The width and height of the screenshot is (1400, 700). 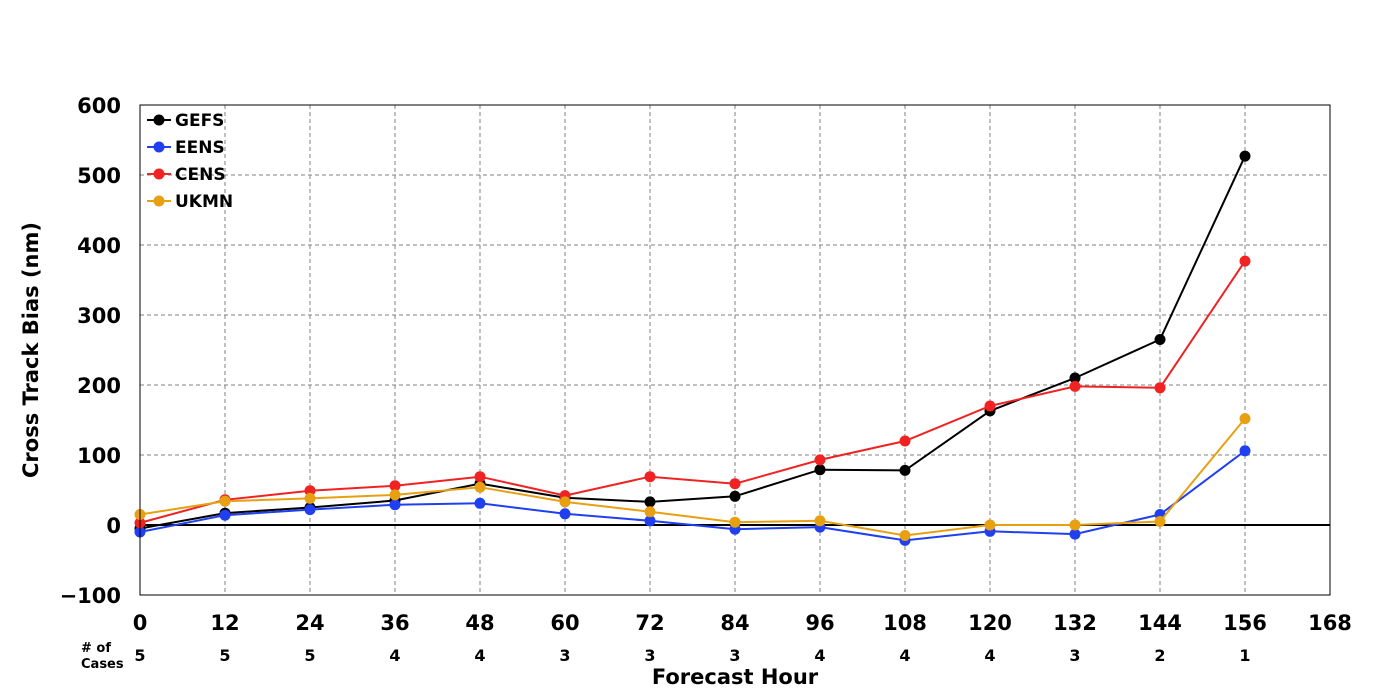 What do you see at coordinates (31, 350) in the screenshot?
I see `y-axis-title: Cross Track Bias (nm)` at bounding box center [31, 350].